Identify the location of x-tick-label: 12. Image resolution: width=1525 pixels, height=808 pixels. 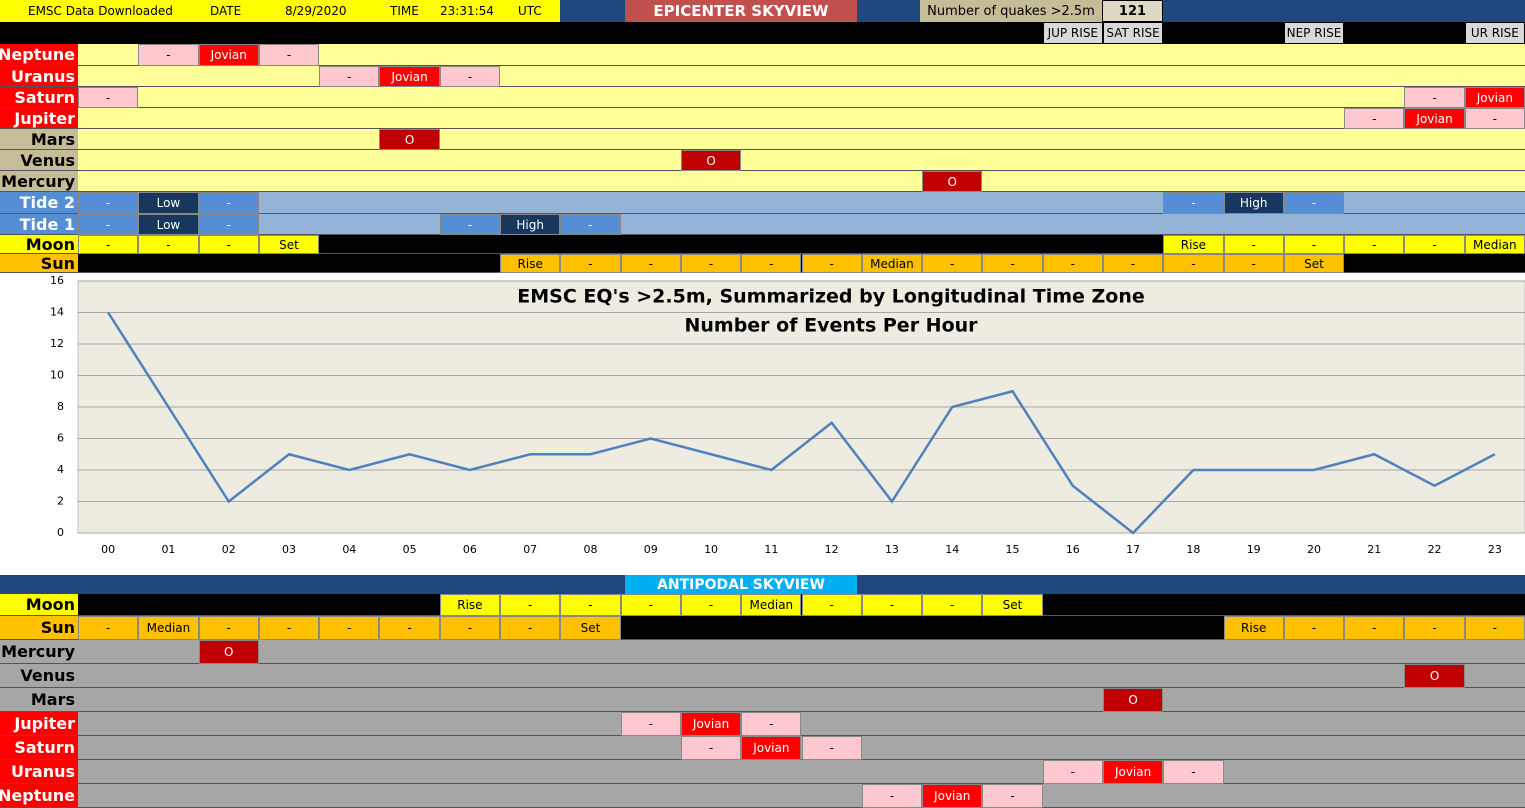
(832, 549).